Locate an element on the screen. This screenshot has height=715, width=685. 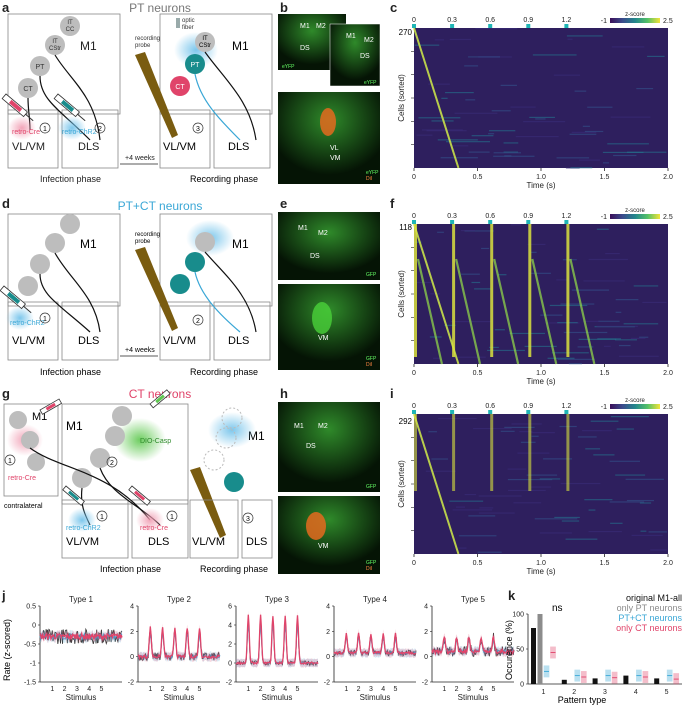
time-tick-label: 0.5 is located at coordinates (478, 177).